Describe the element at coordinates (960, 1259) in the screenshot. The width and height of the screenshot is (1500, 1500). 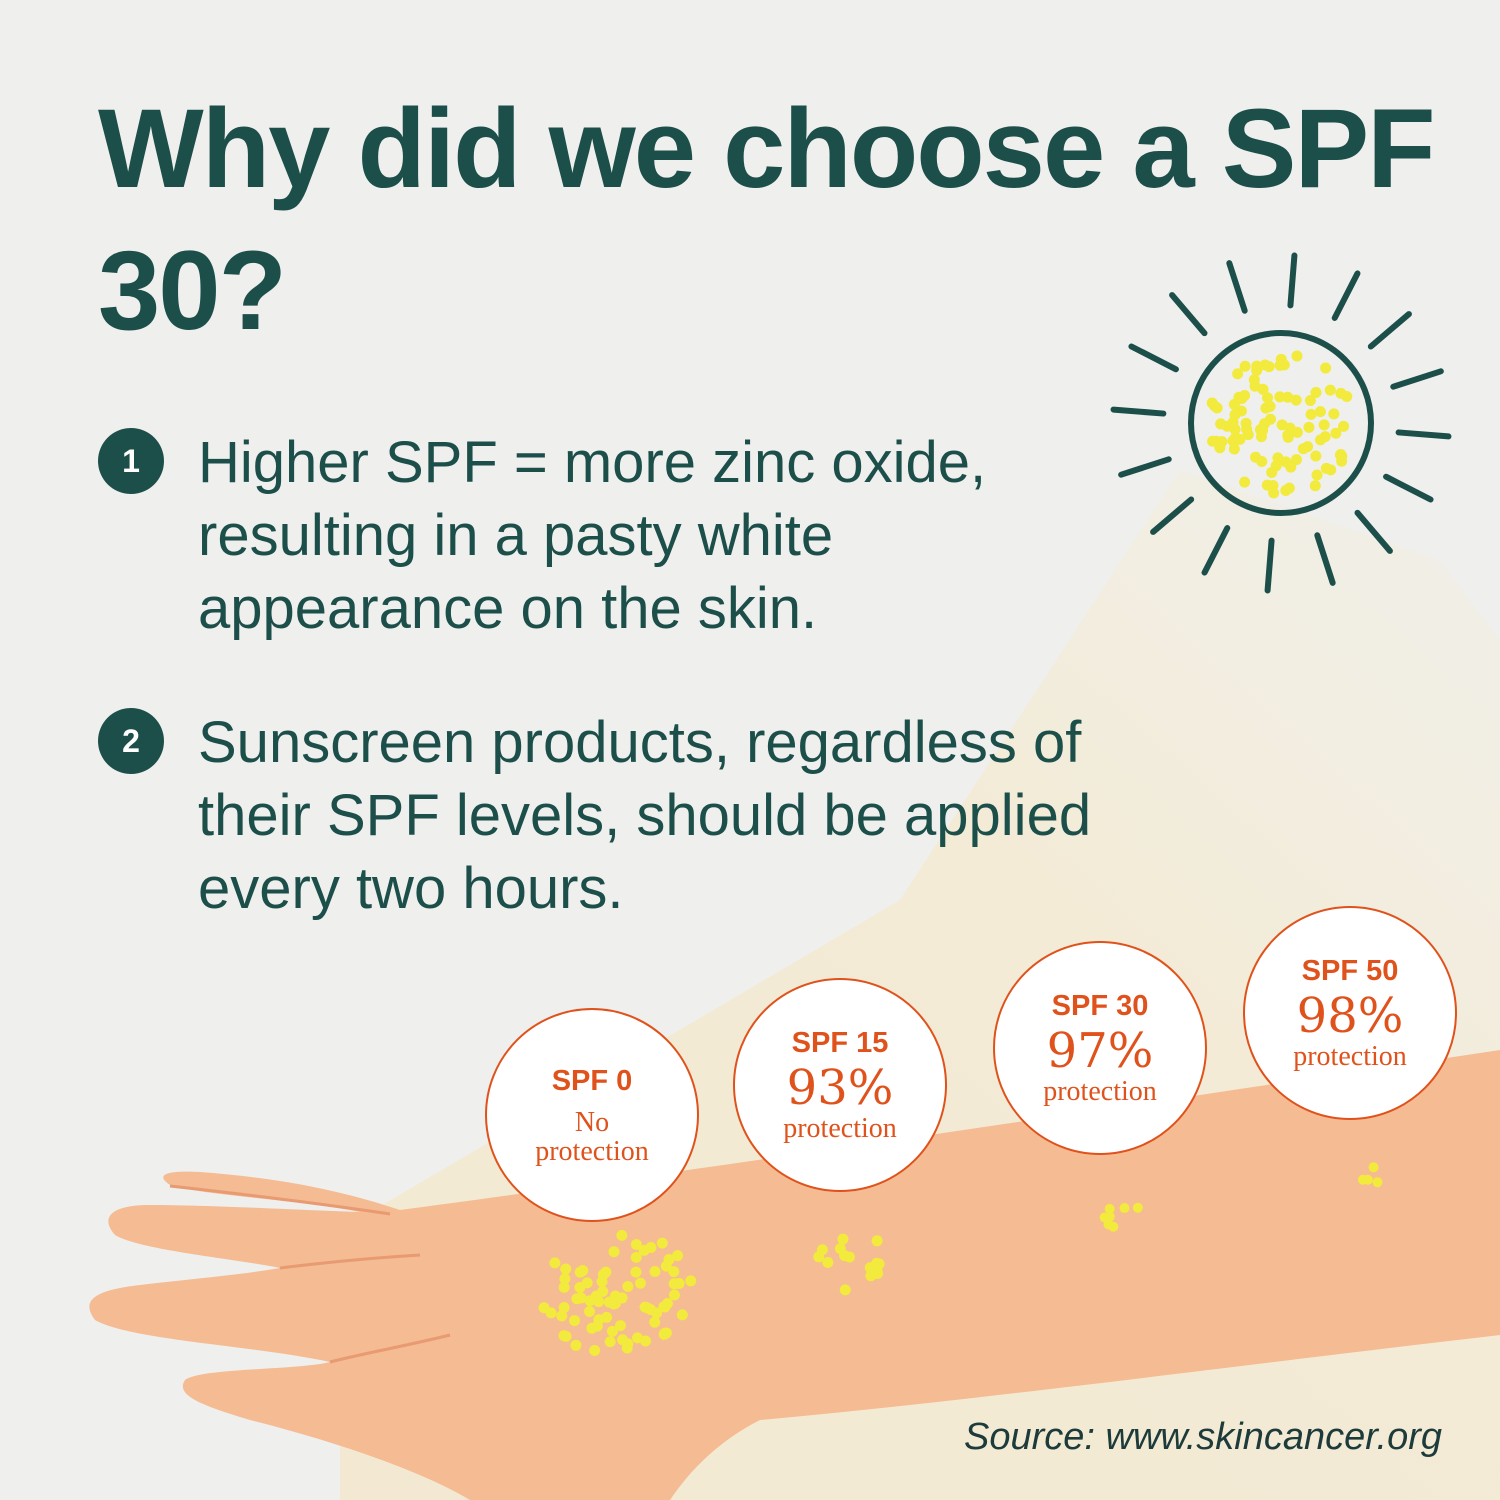
I see `zinc-dots` at that location.